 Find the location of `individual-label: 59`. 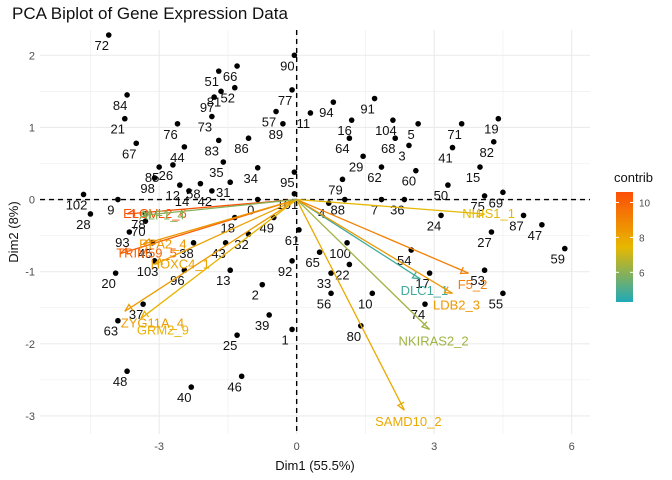

individual-label: 59 is located at coordinates (558, 259).